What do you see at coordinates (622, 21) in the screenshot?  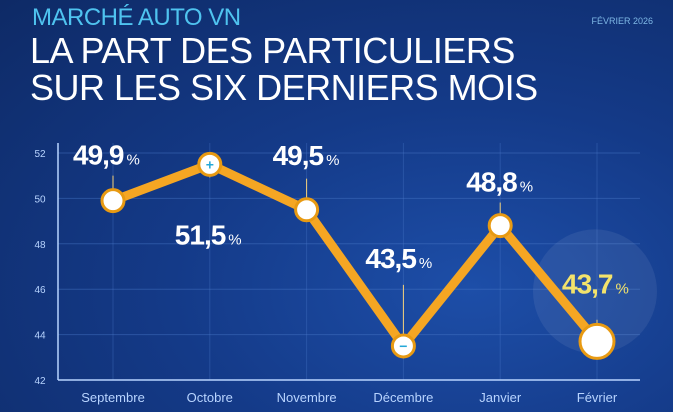 I see `header-date: FÉVRIER 2026` at bounding box center [622, 21].